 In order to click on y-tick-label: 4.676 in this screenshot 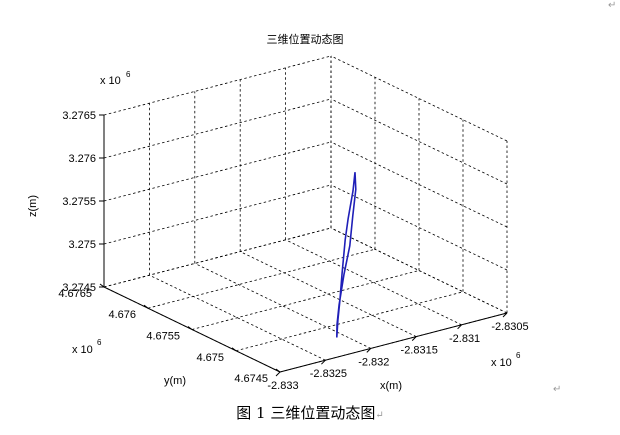, I will do `click(122, 315)`.